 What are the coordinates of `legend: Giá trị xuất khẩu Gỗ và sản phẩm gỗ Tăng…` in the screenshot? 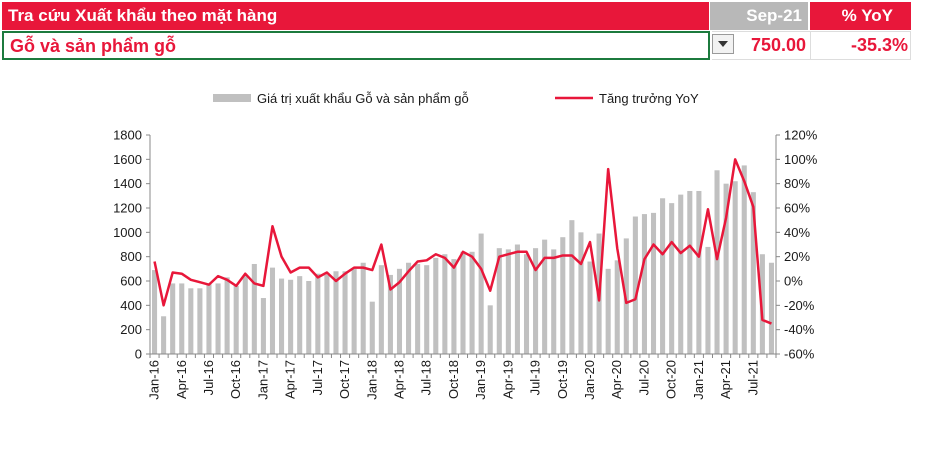 It's located at (456, 98).